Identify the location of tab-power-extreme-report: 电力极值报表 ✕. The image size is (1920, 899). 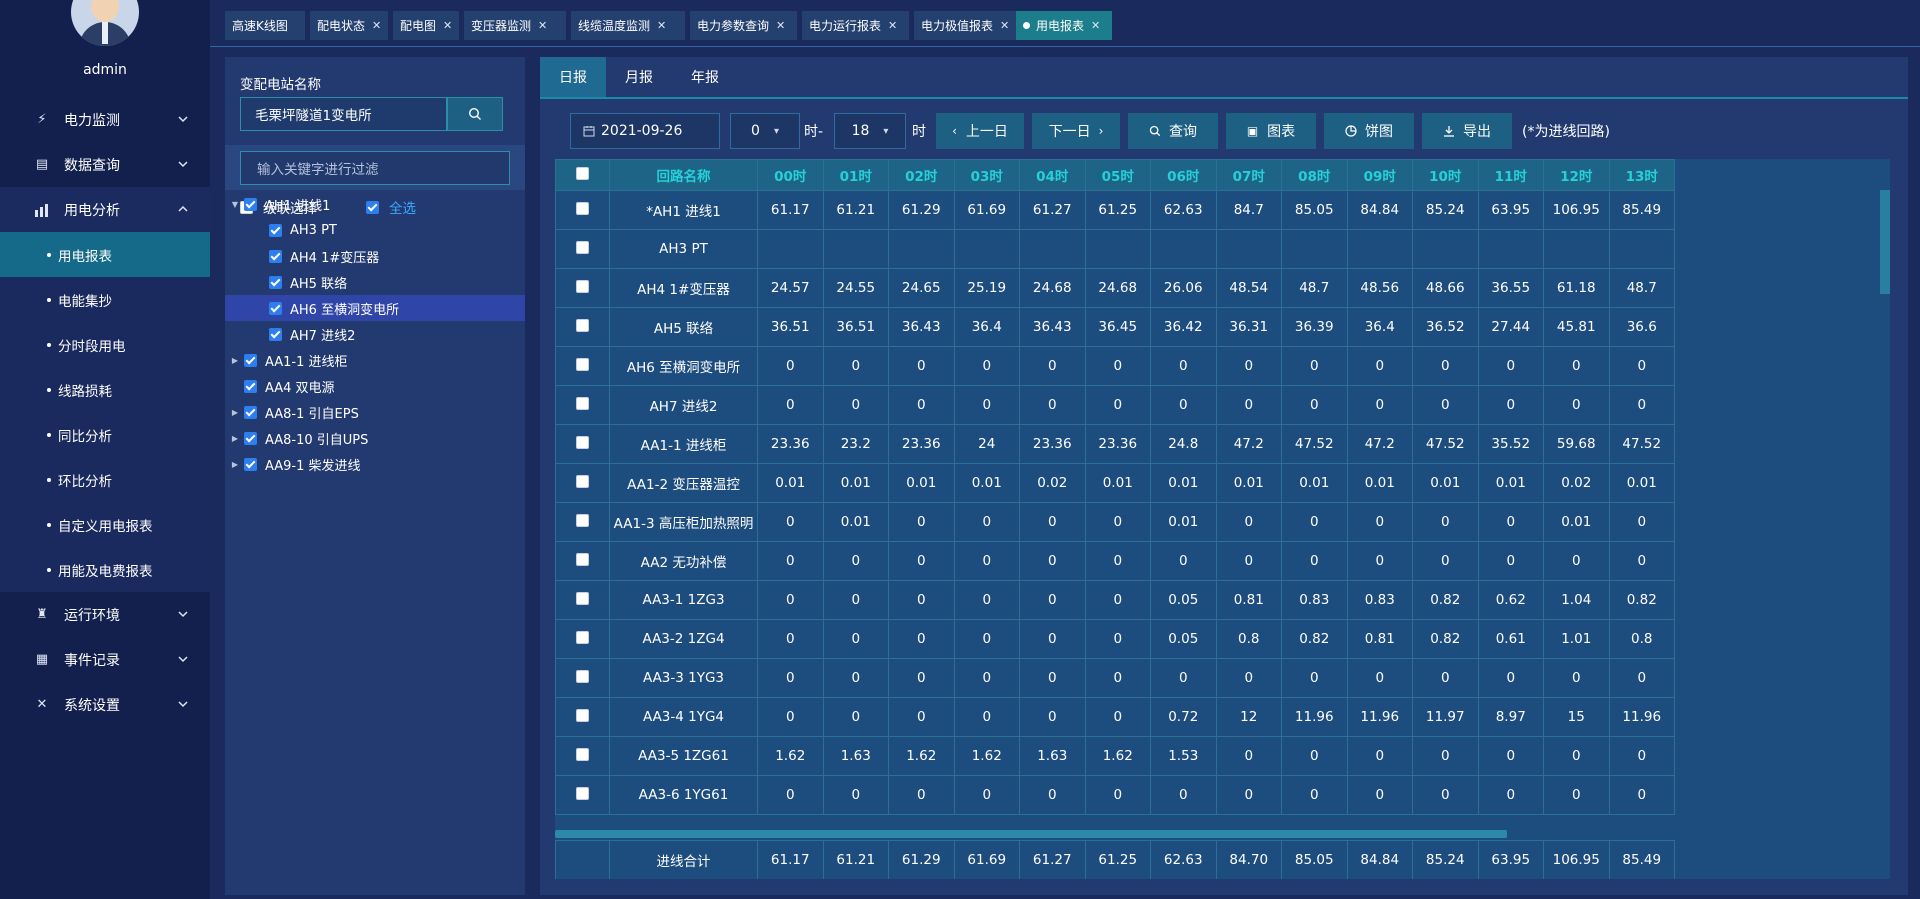
(967, 25).